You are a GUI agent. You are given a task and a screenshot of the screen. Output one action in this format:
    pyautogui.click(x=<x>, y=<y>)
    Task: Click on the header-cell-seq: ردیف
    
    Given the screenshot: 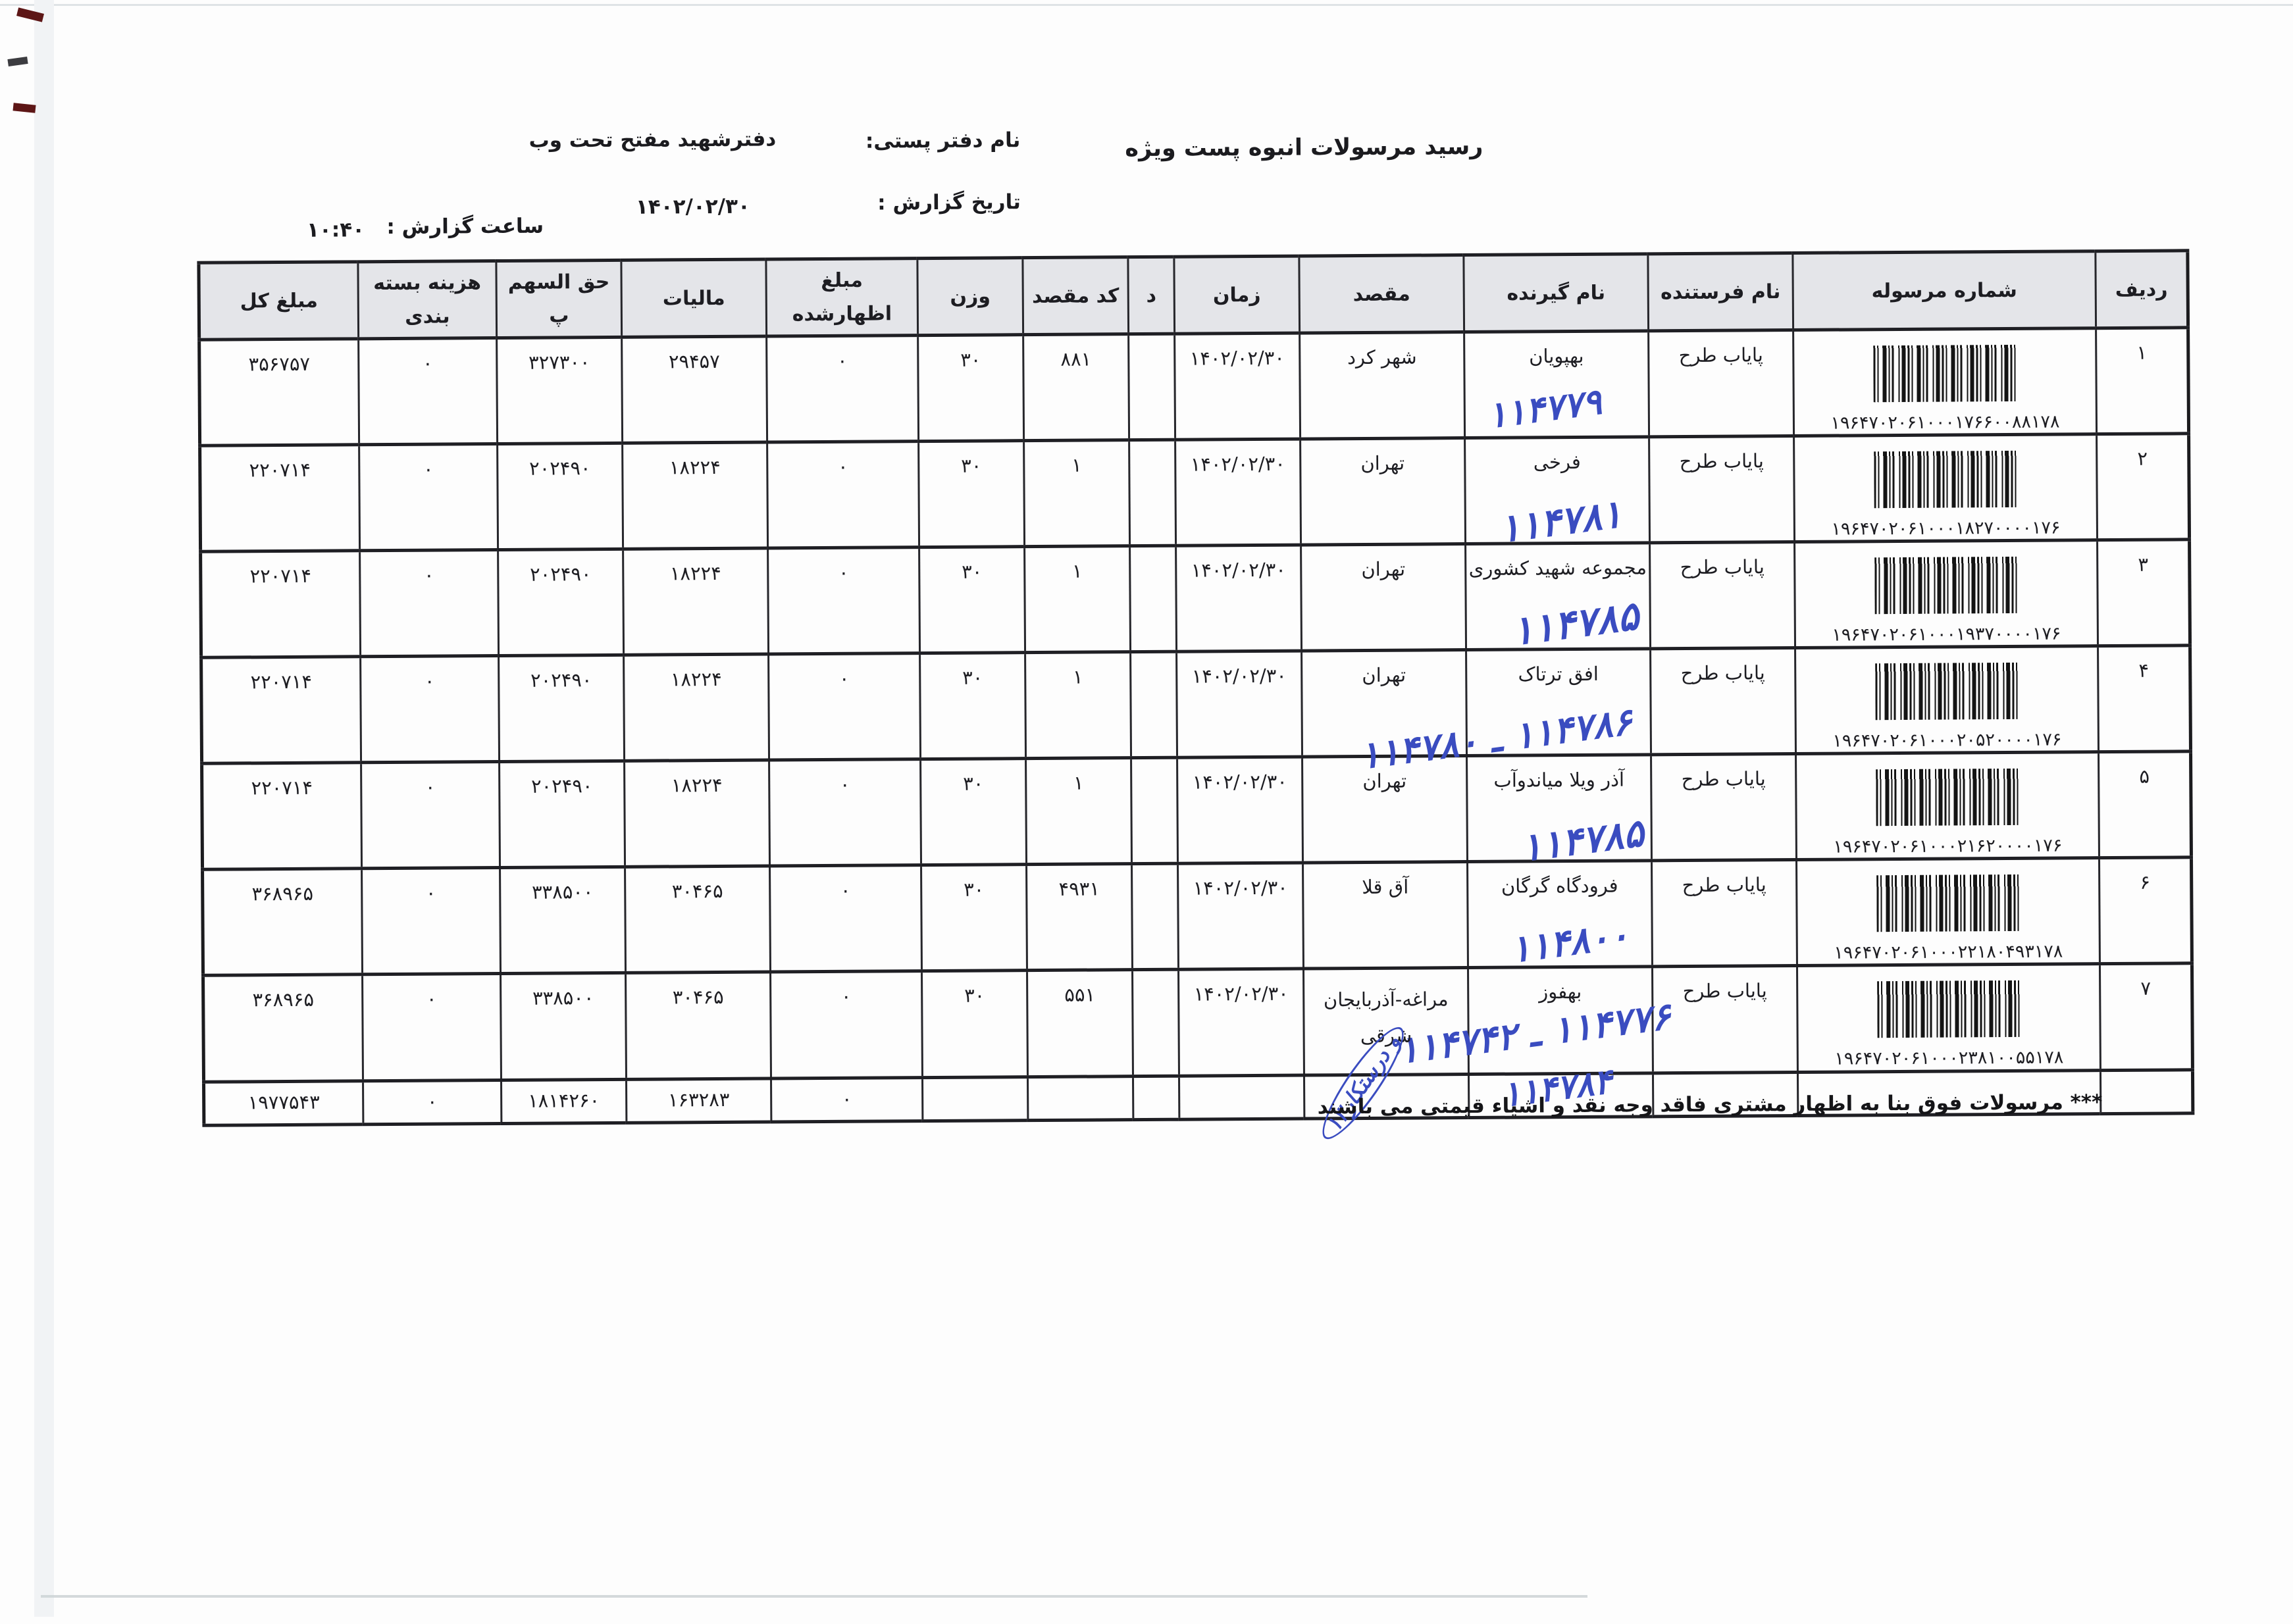 What is the action you would take?
    pyautogui.click(x=2141, y=289)
    